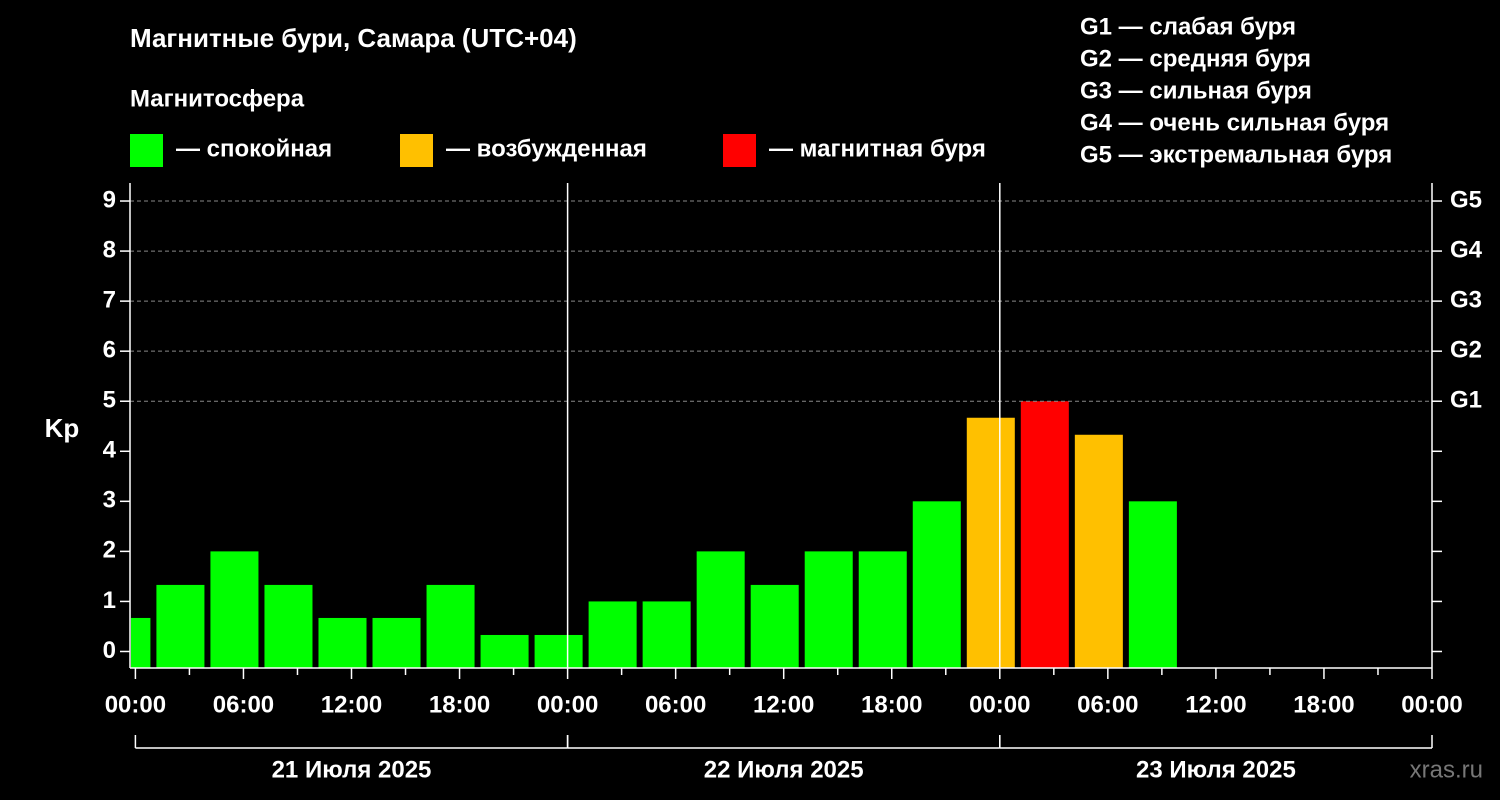 Image resolution: width=1500 pixels, height=800 pixels. What do you see at coordinates (546, 148) in the screenshot?
I see `legend-label: — возбужденная` at bounding box center [546, 148].